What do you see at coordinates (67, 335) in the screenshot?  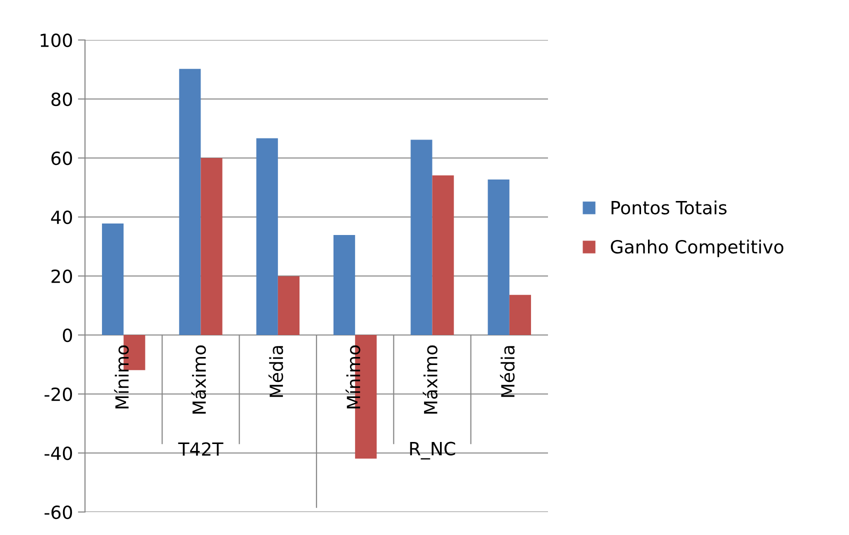 I see `y-tick-label: 0` at bounding box center [67, 335].